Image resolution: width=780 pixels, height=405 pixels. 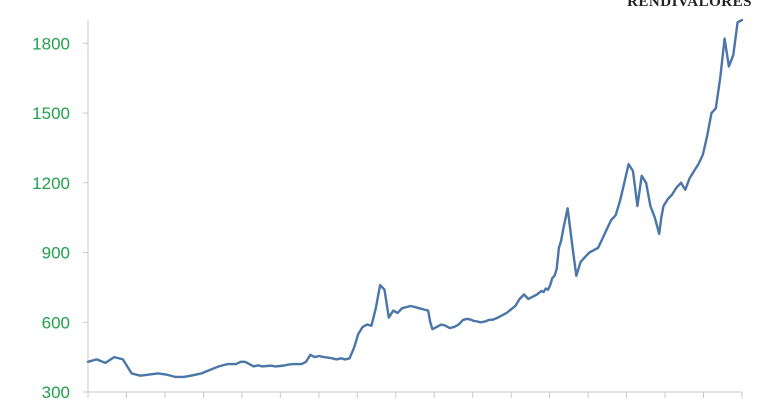 What do you see at coordinates (60, 211) in the screenshot?
I see `y-axis: 300 600 900 1200 1500 1800` at bounding box center [60, 211].